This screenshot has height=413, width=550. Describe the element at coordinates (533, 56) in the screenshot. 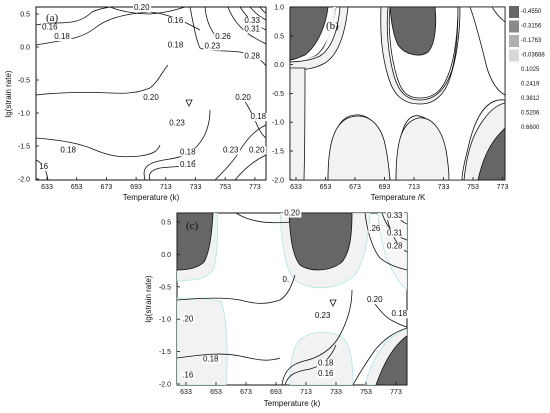

I see `legend-label: -0.03688` at that location.